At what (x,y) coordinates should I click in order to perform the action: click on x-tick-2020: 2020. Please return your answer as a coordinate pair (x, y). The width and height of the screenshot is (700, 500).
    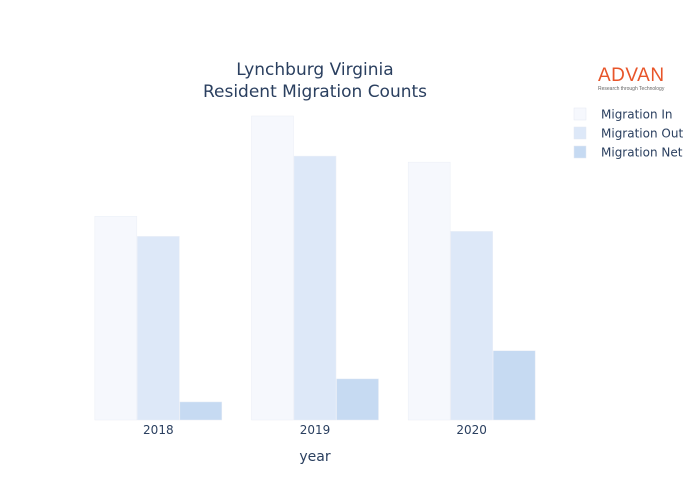
    Looking at the image, I should click on (471, 430).